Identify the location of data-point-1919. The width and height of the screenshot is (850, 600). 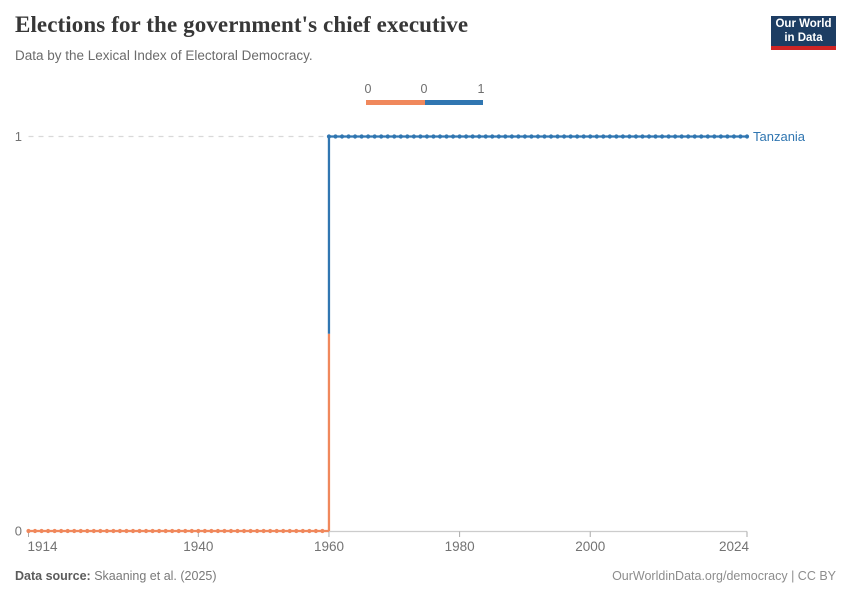
(61, 531).